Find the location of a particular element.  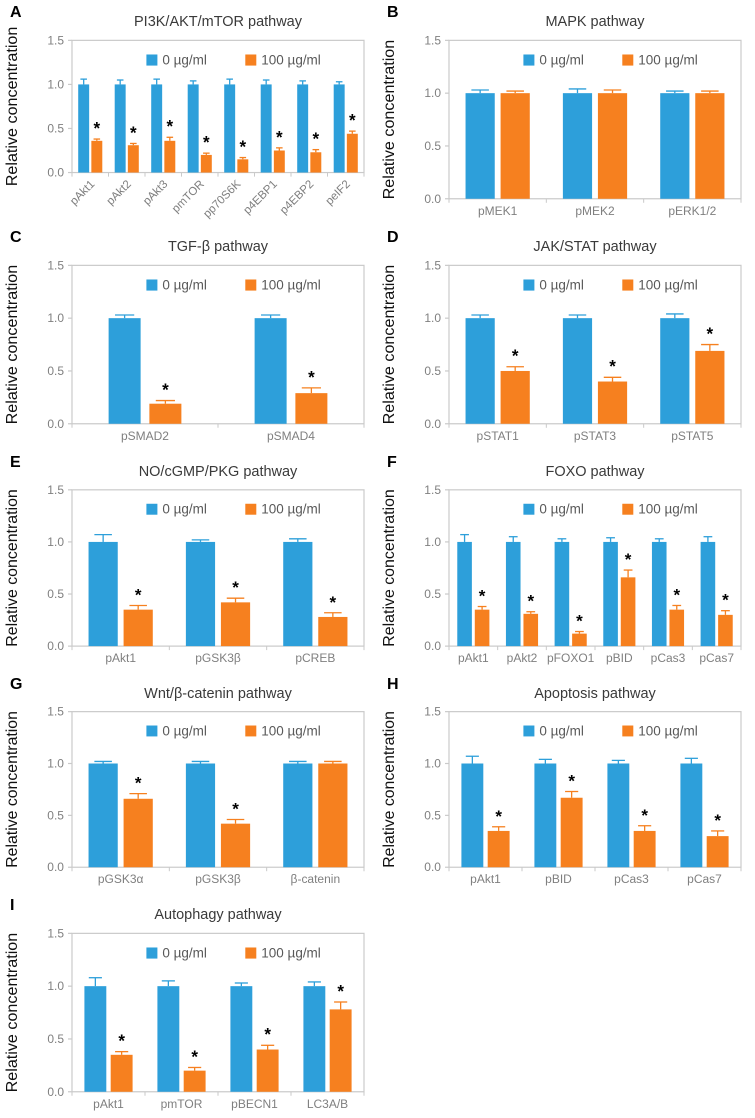

bars: ** is located at coordinates (218, 814).